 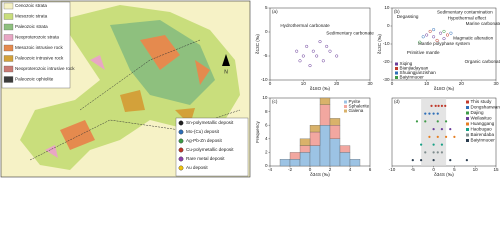 What do you see at coordinates (496, 169) in the screenshot?
I see `x-tick-label: 15` at bounding box center [496, 169].